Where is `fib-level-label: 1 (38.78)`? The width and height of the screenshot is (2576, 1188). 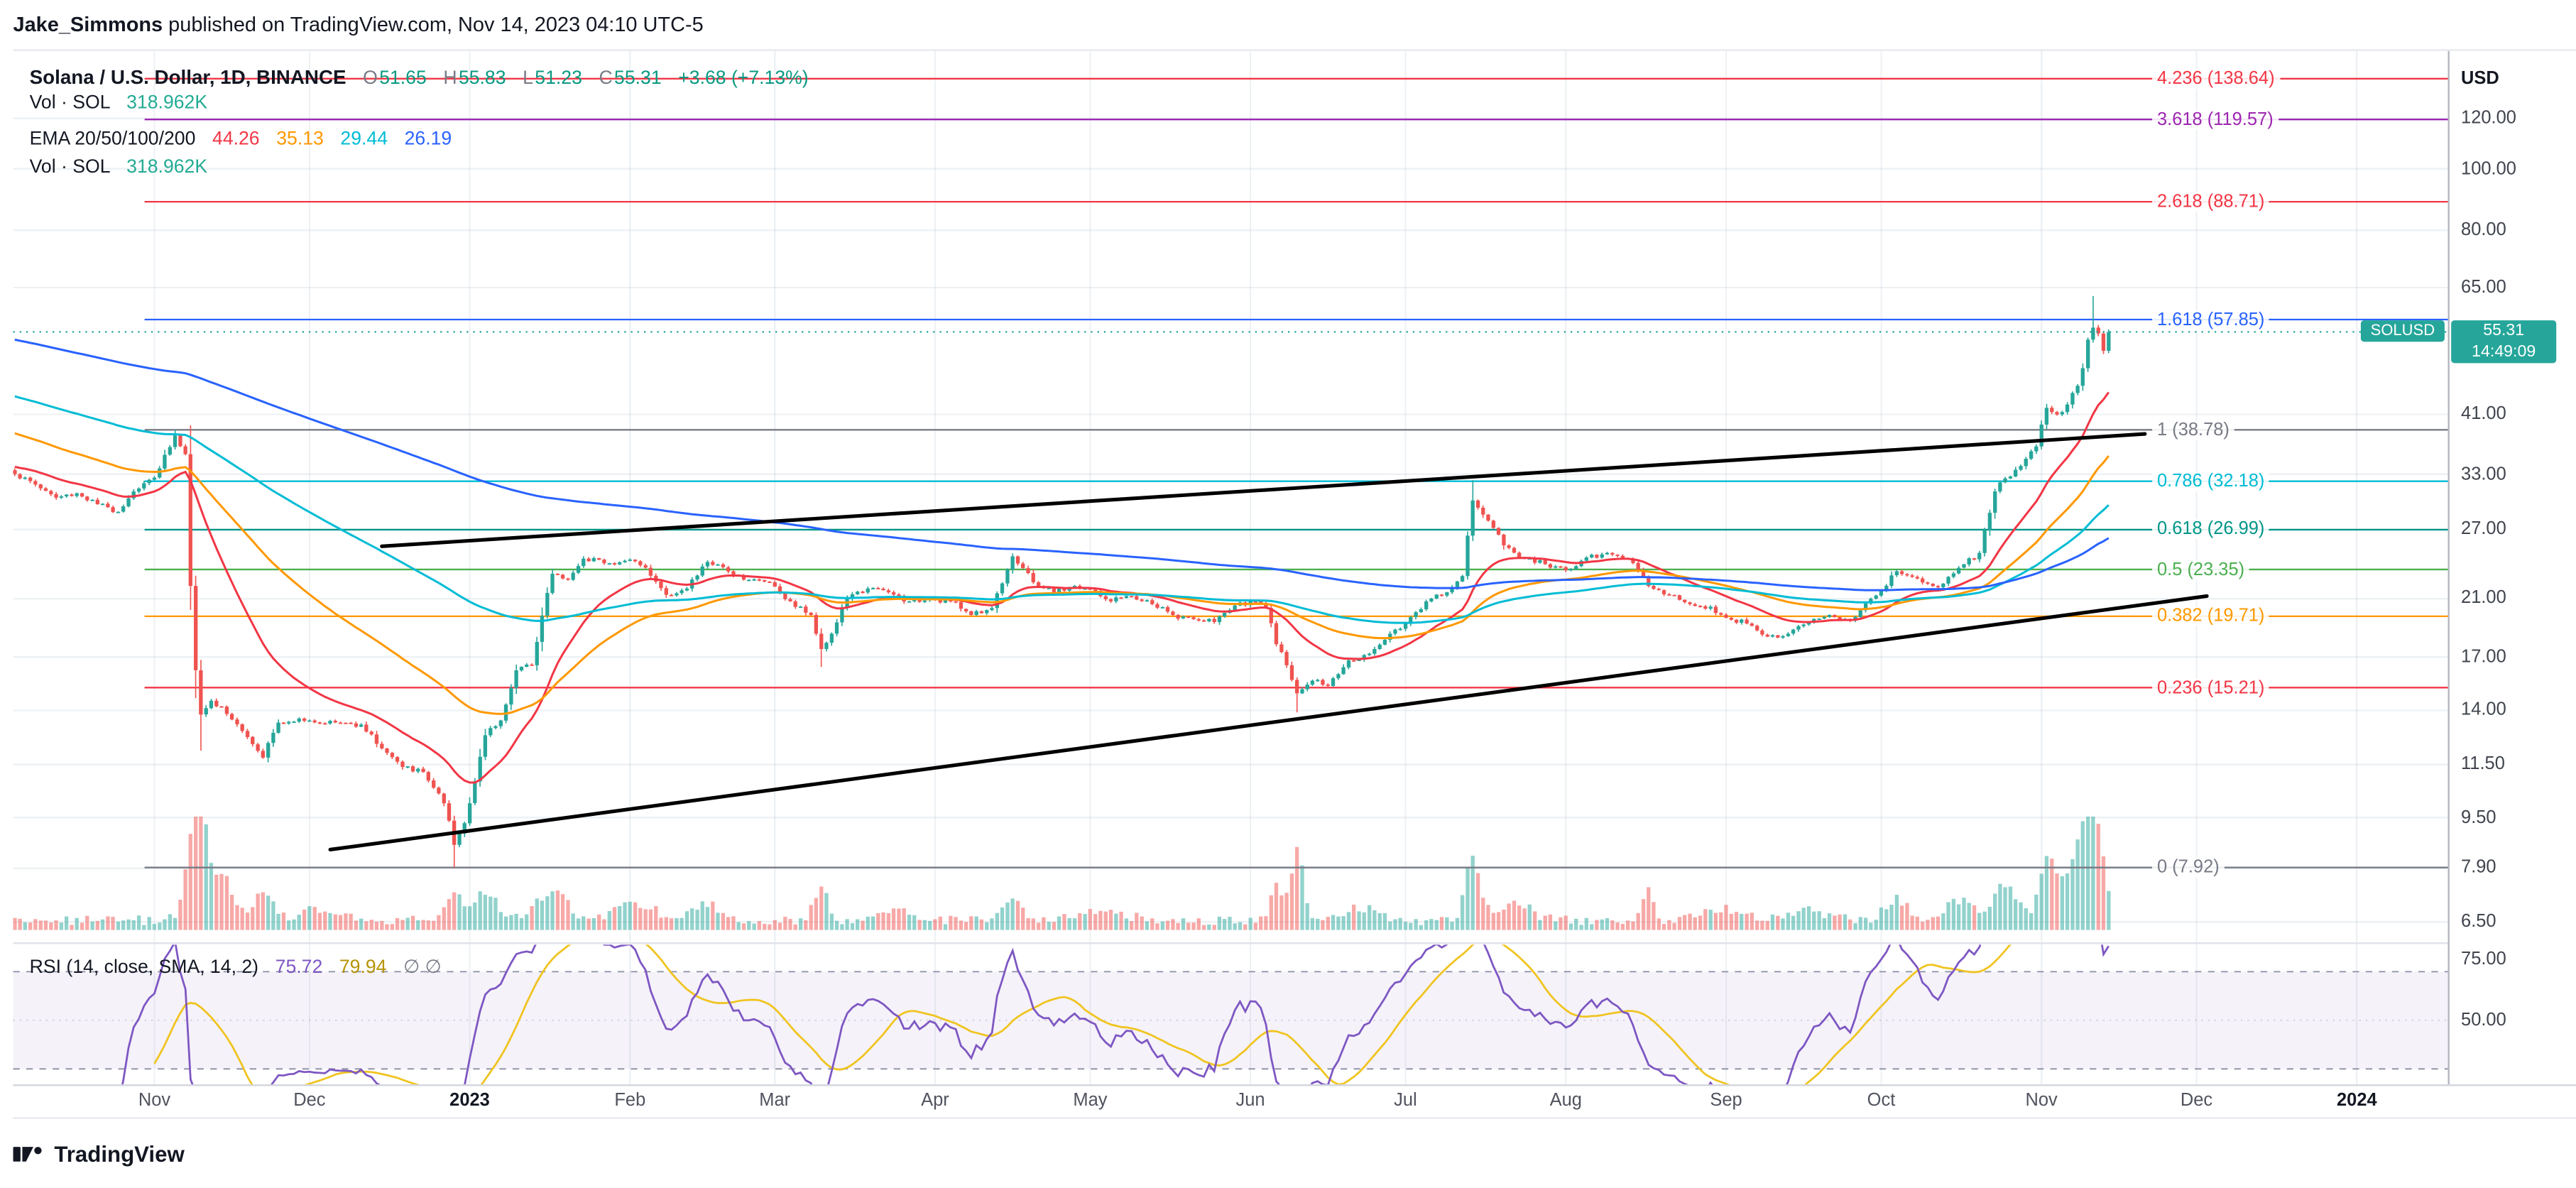
fib-level-label: 1 (38.78) is located at coordinates (2193, 430).